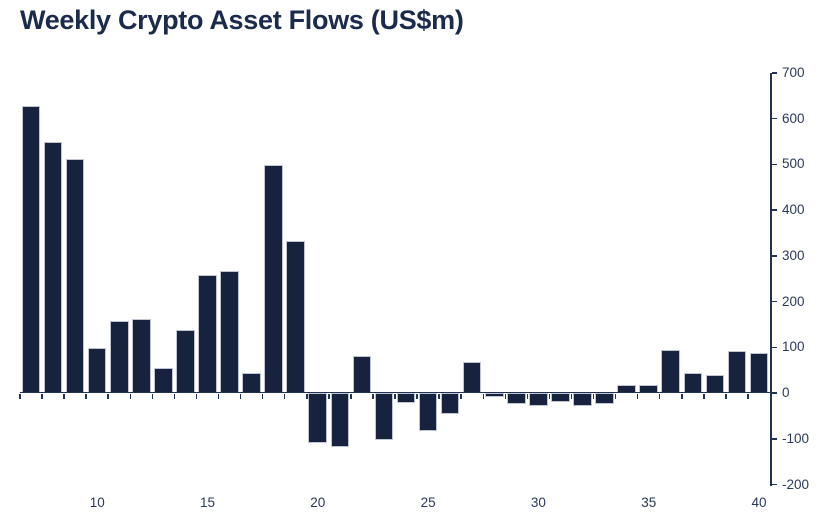 The image size is (833, 519). What do you see at coordinates (759, 502) in the screenshot?
I see `x-axis-label-40: 40` at bounding box center [759, 502].